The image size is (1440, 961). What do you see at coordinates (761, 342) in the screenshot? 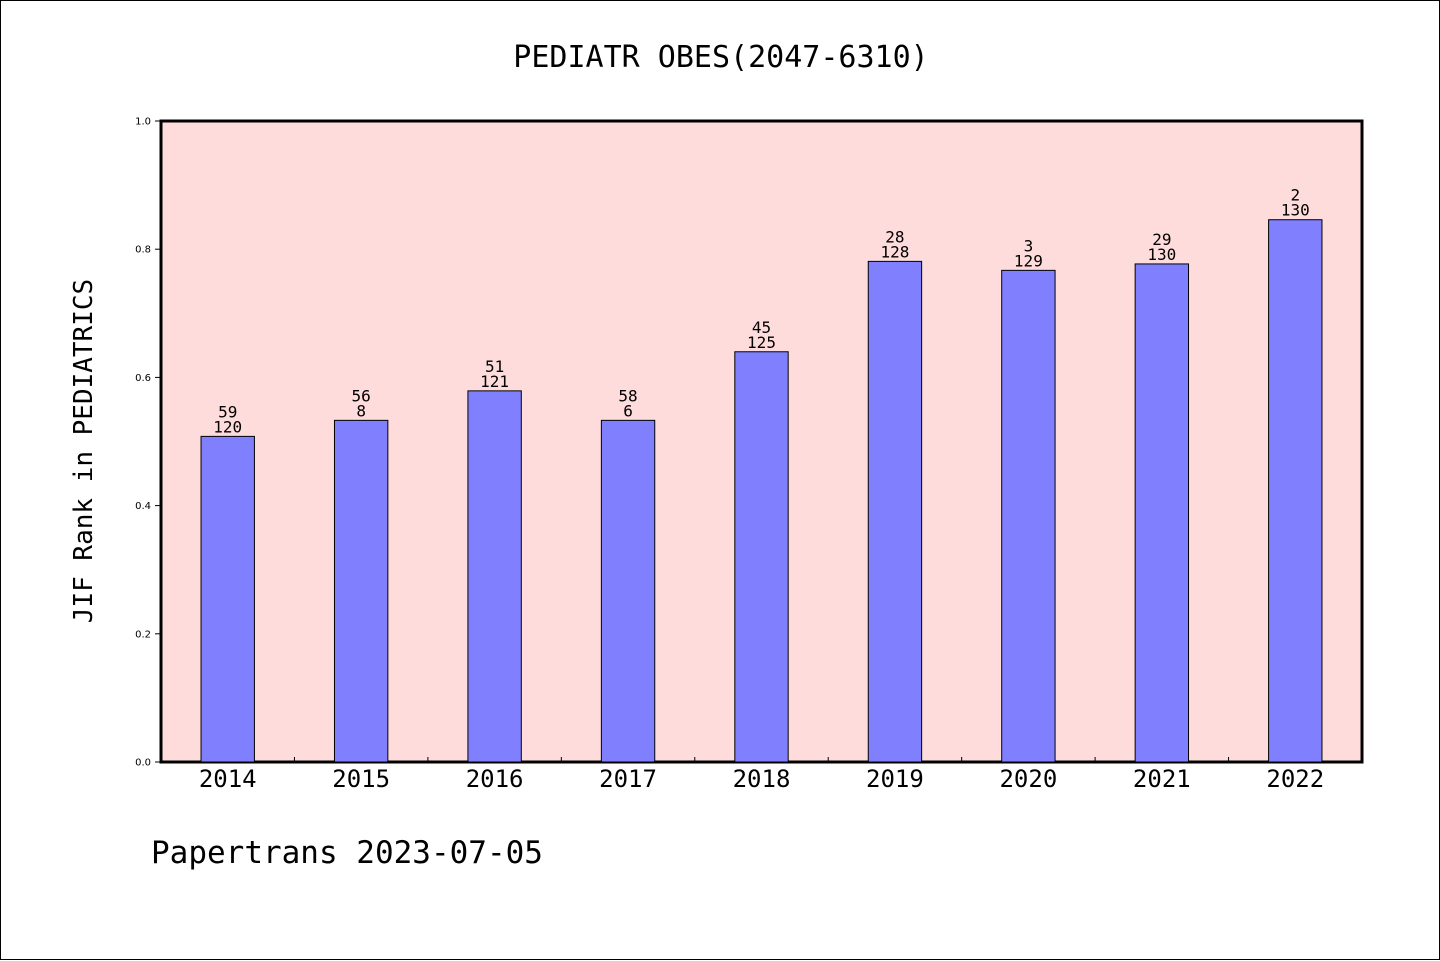
I see `bar-total-label: 125` at bounding box center [761, 342].